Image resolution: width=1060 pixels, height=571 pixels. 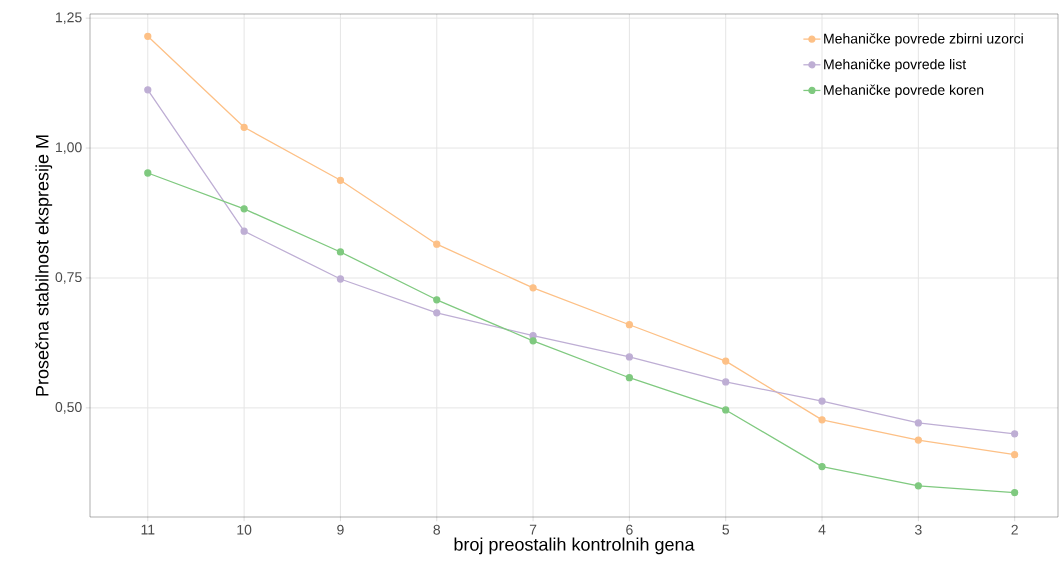 What do you see at coordinates (533, 529) in the screenshot?
I see `x-tick-label: 7` at bounding box center [533, 529].